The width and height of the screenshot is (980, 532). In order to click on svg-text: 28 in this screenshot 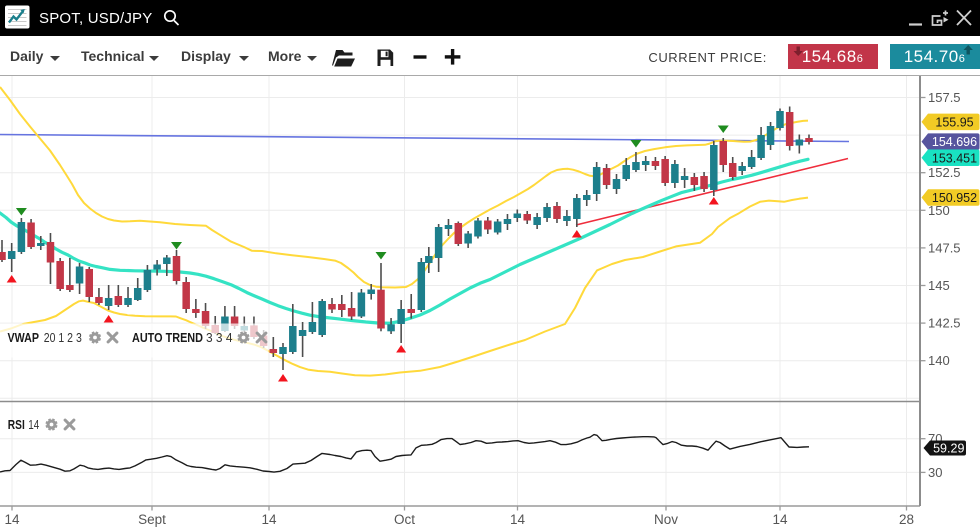, I will do `click(906, 519)`.